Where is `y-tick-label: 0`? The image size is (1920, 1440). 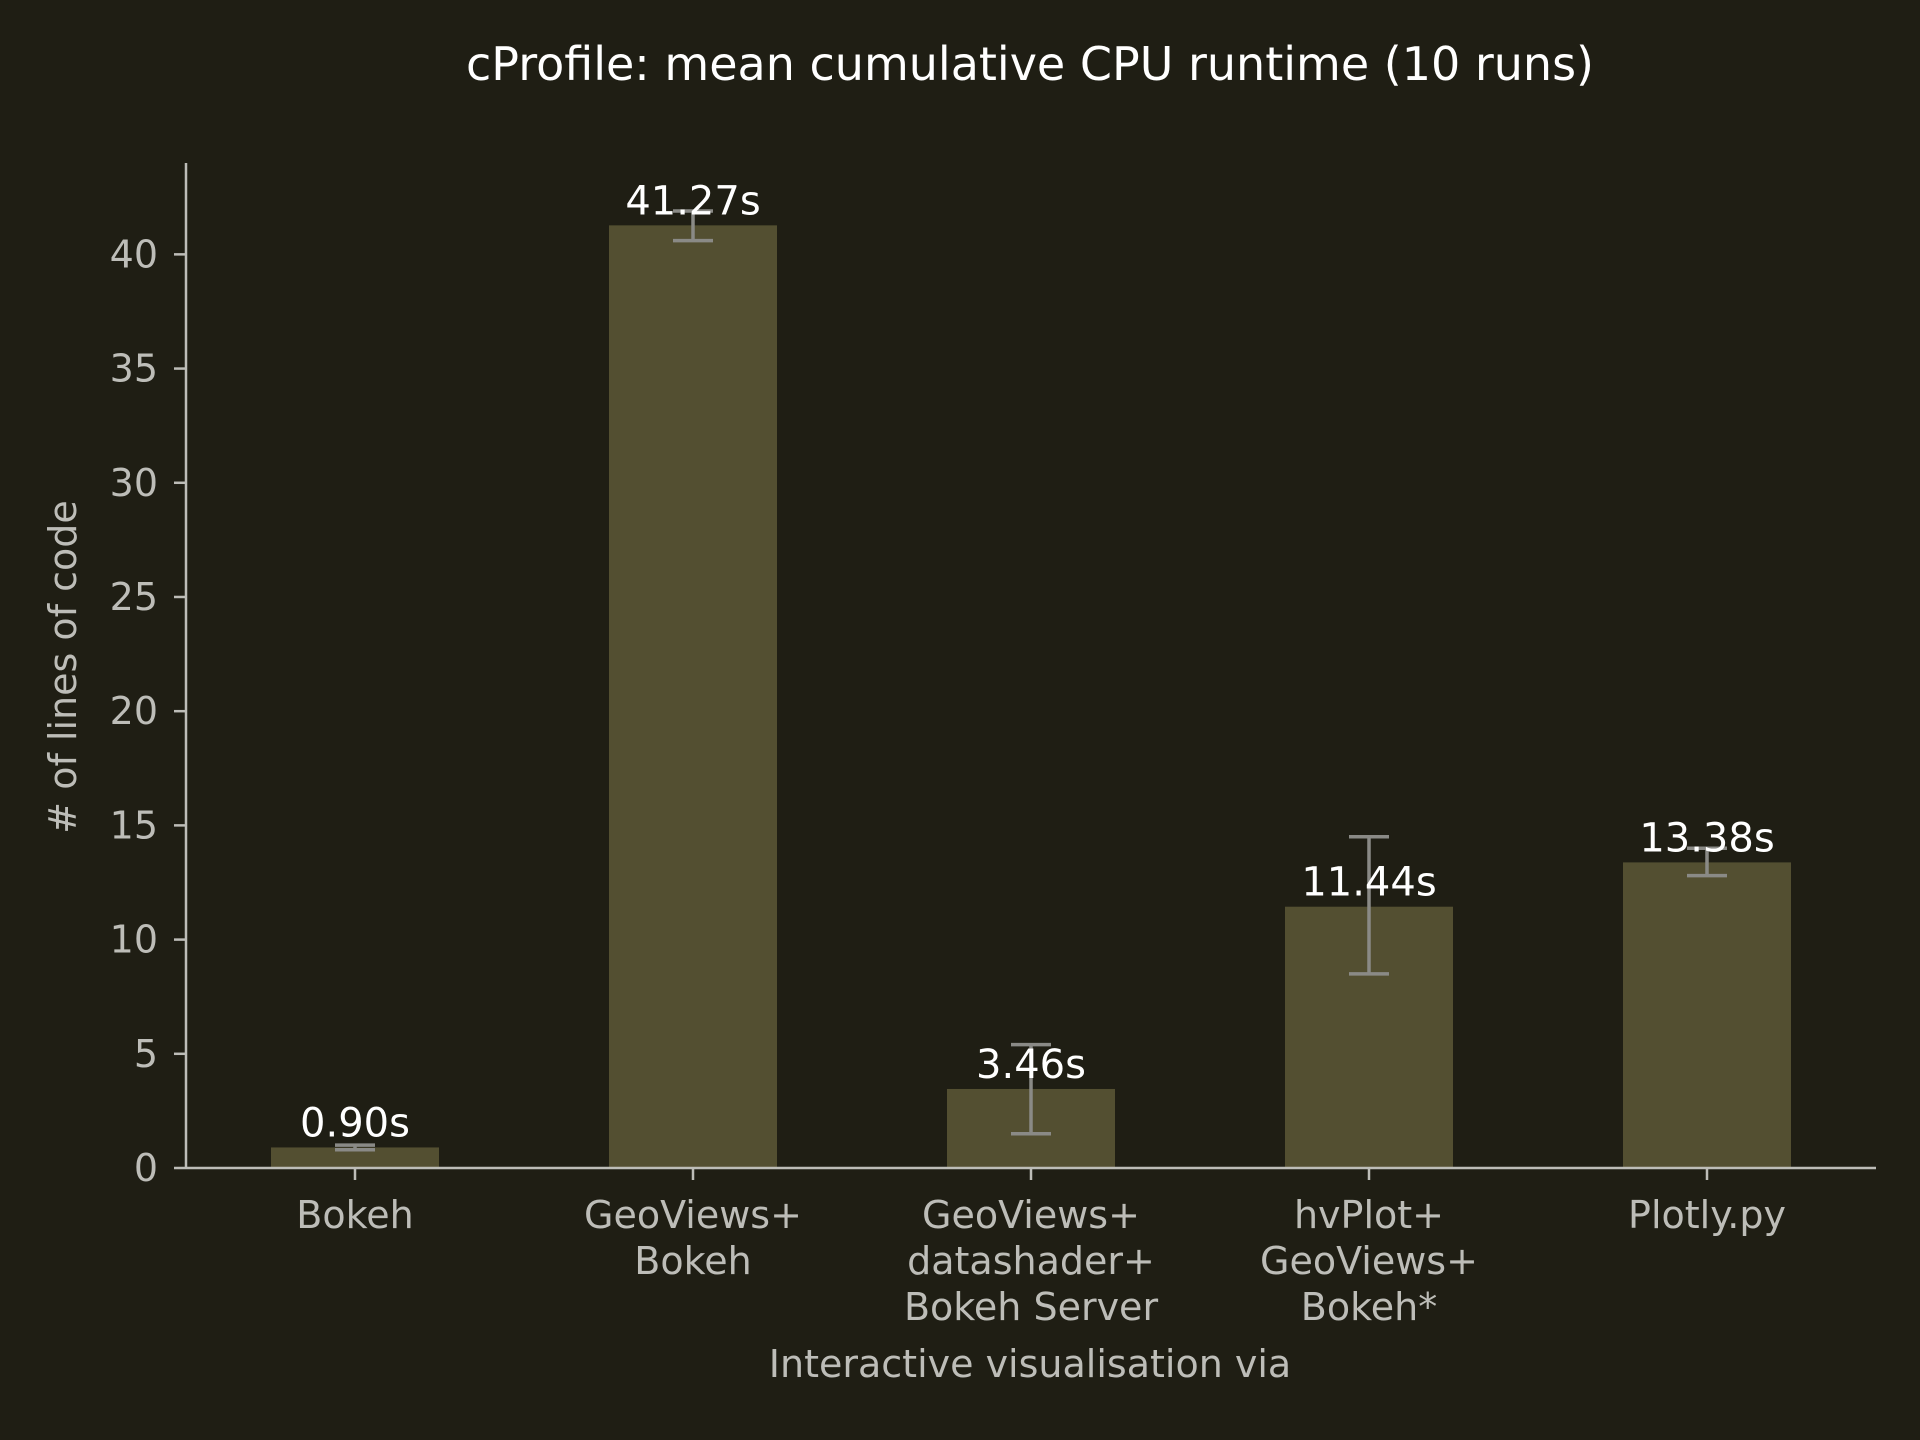 y-tick-label: 0 is located at coordinates (146, 1168).